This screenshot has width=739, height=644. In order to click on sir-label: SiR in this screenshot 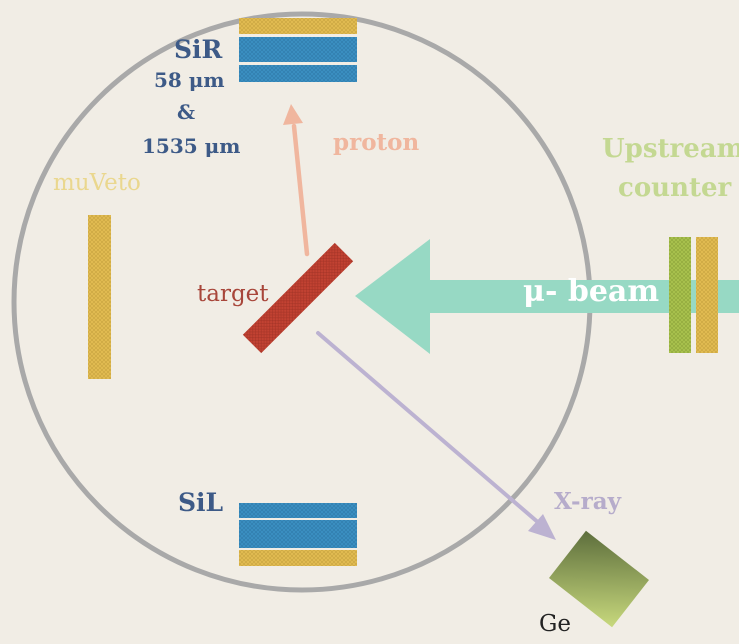, I will do `click(198, 49)`.